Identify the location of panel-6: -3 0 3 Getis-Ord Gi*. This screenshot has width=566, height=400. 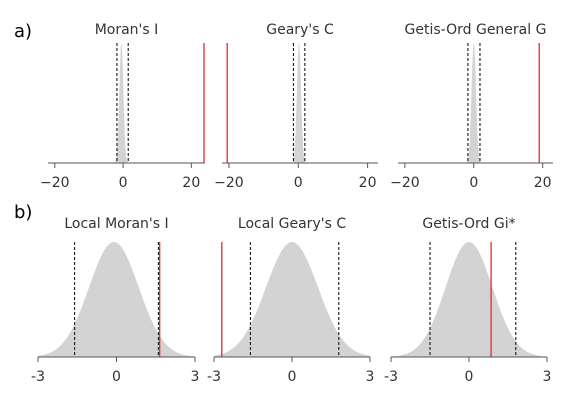
(467, 300).